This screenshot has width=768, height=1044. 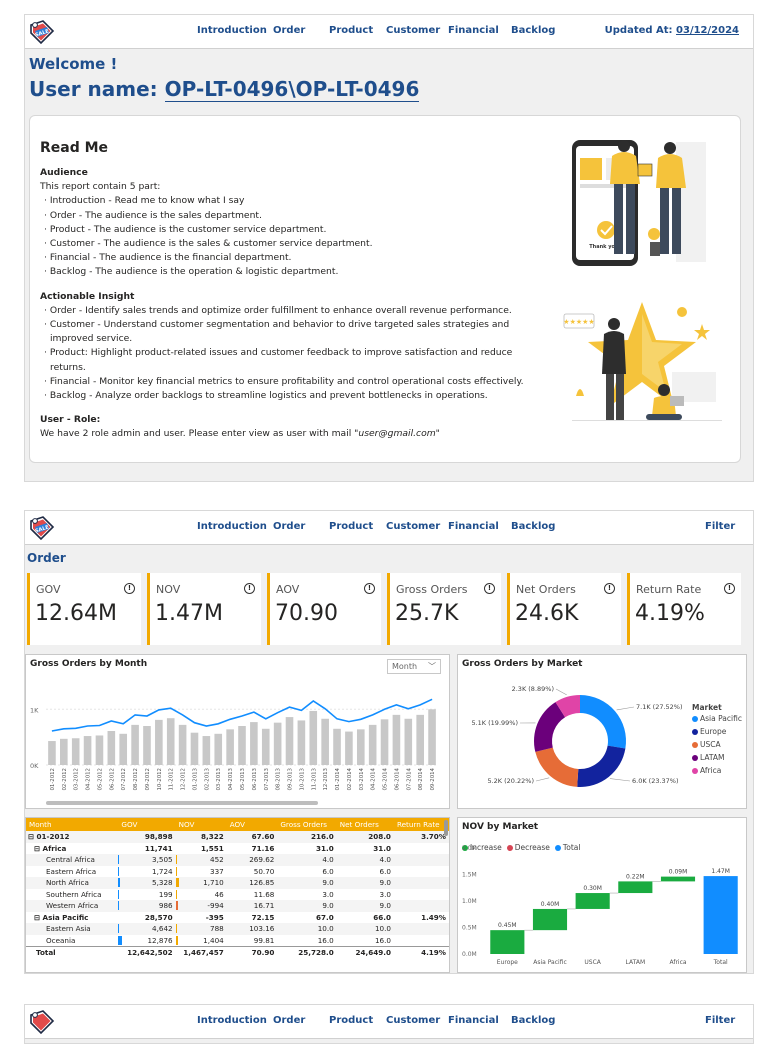 I want to click on column-header: AOV, so click(x=252, y=824).